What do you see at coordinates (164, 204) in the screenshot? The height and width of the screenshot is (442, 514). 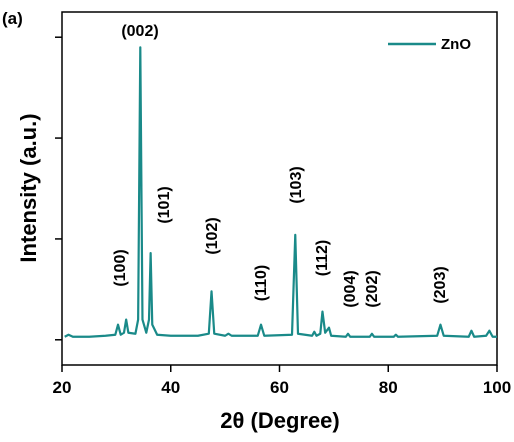 I see `peak-label: (101)` at bounding box center [164, 204].